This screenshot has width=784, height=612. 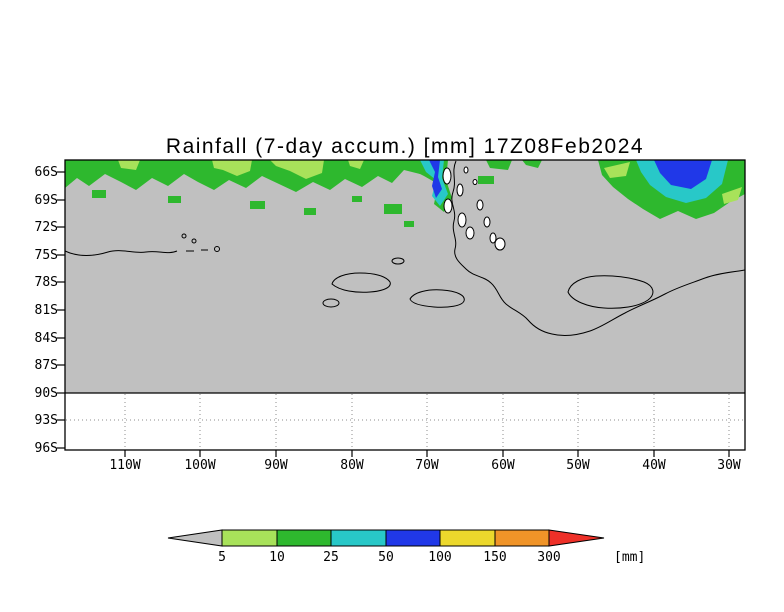 I want to click on y-tick-label: 96S, so click(x=46, y=448).